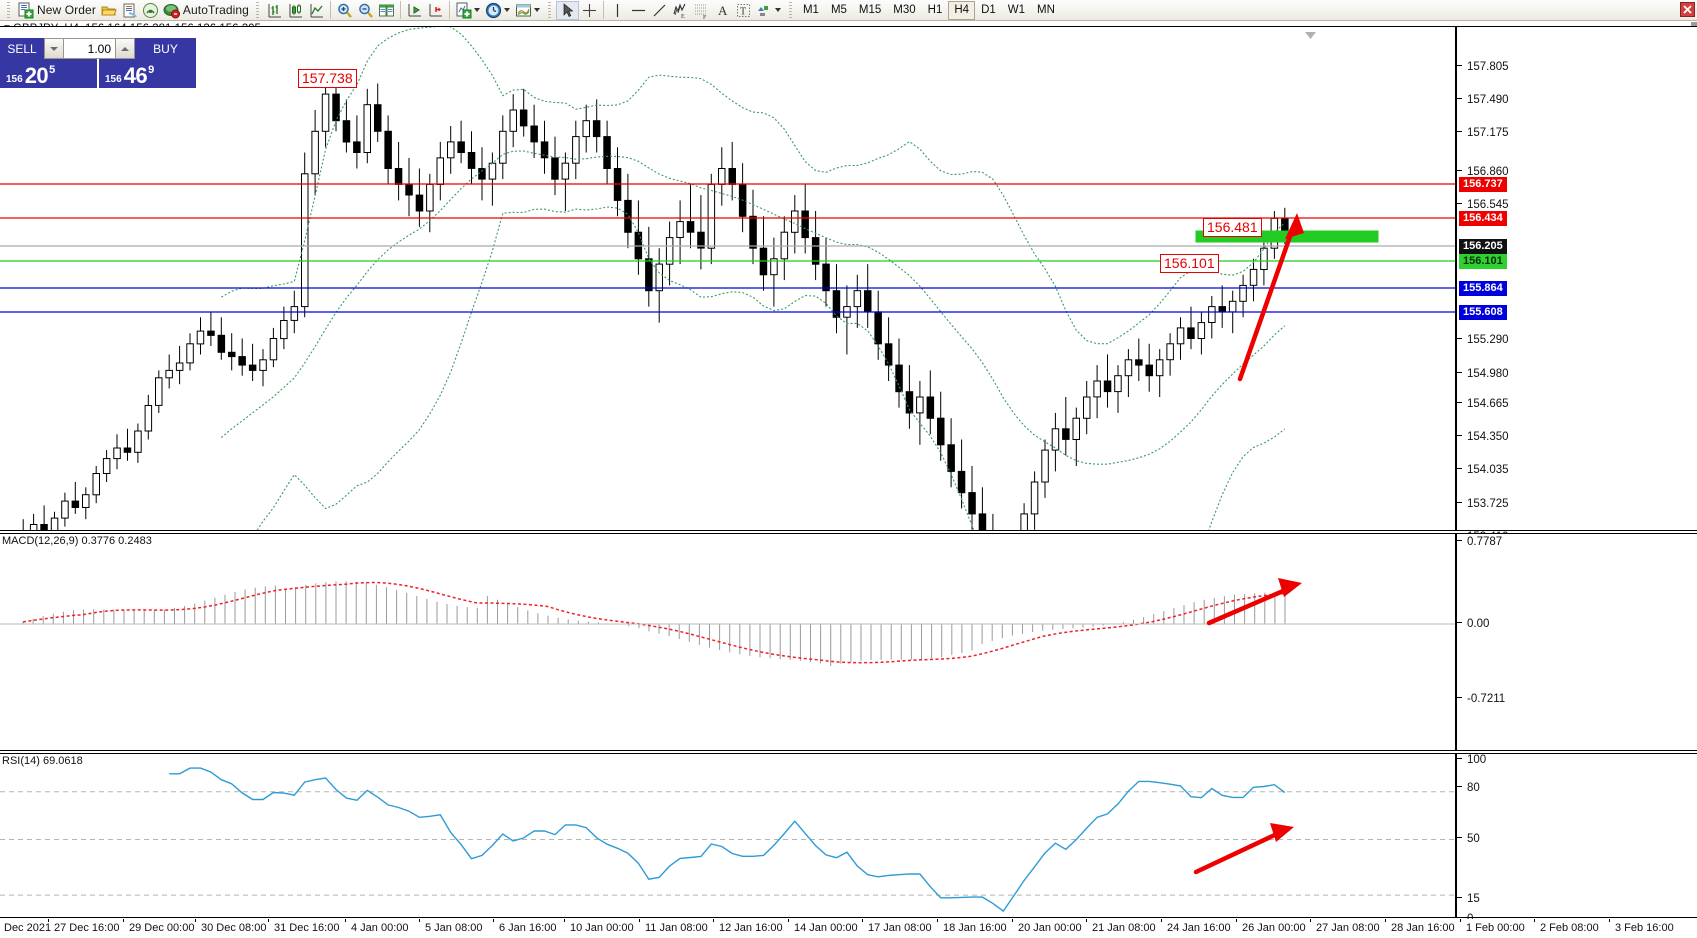 The height and width of the screenshot is (938, 1697). I want to click on sell-button: SELL, so click(22, 48).